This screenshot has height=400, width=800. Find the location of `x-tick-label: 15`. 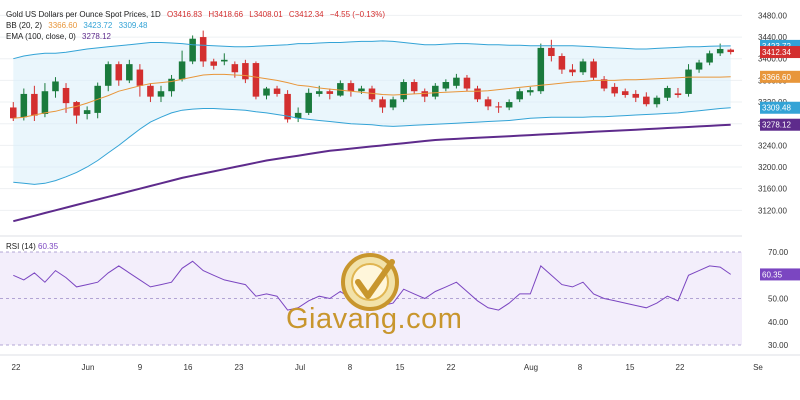

x-tick-label: 15 is located at coordinates (400, 367).